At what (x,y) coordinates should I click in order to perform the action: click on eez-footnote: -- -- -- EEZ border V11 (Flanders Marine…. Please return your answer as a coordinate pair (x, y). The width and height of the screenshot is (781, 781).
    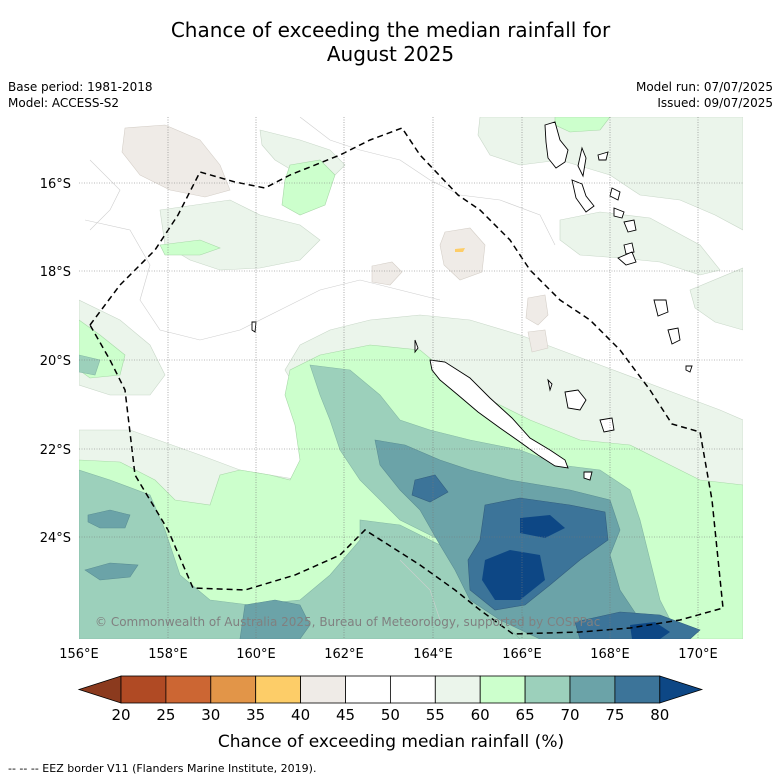
    Looking at the image, I should click on (162, 768).